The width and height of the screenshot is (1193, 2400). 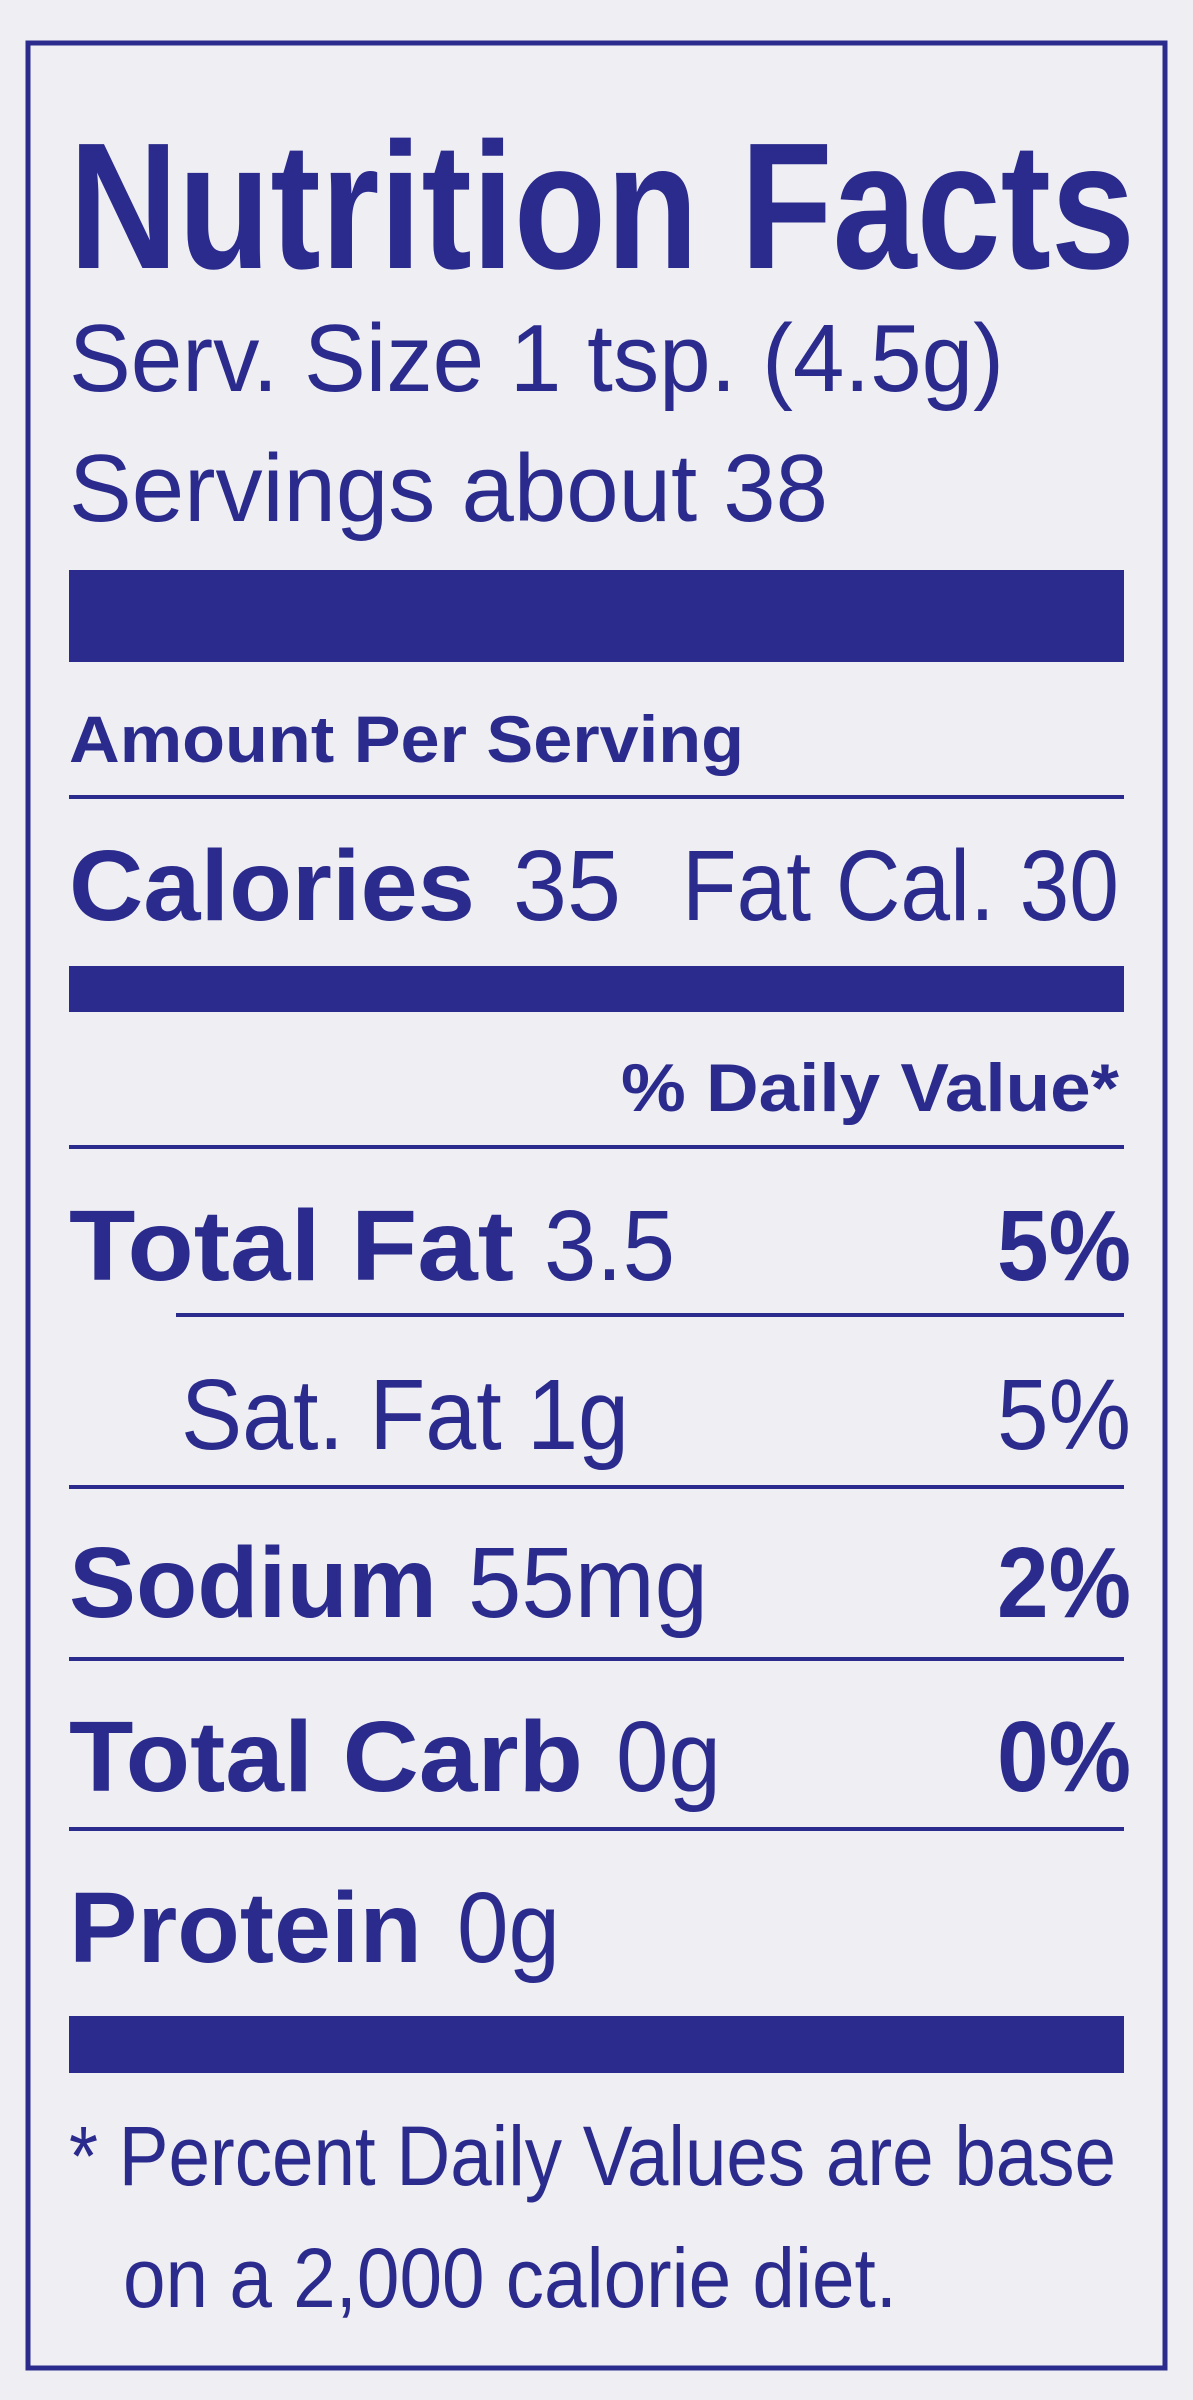 I want to click on nutrient-label: Total Fat, so click(x=291, y=1246).